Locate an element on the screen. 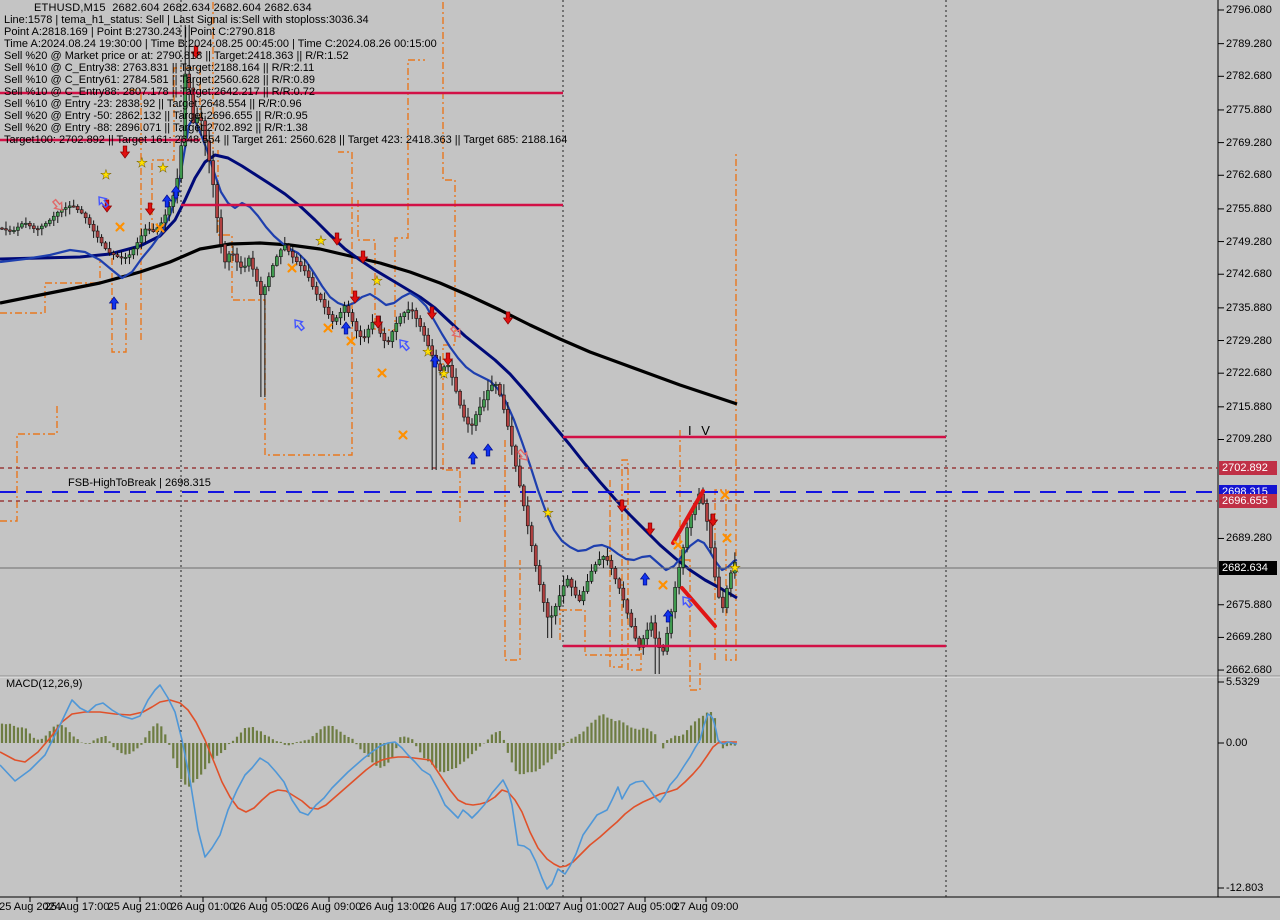 The height and width of the screenshot is (920, 1280). time-axis-label: 26 Aug 21:00 is located at coordinates (518, 907).